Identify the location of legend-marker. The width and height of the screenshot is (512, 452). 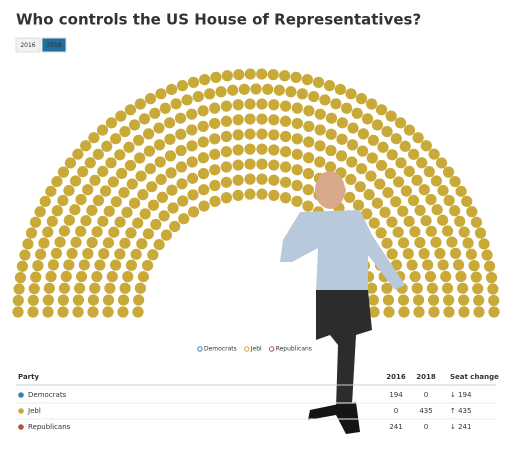
(200, 349).